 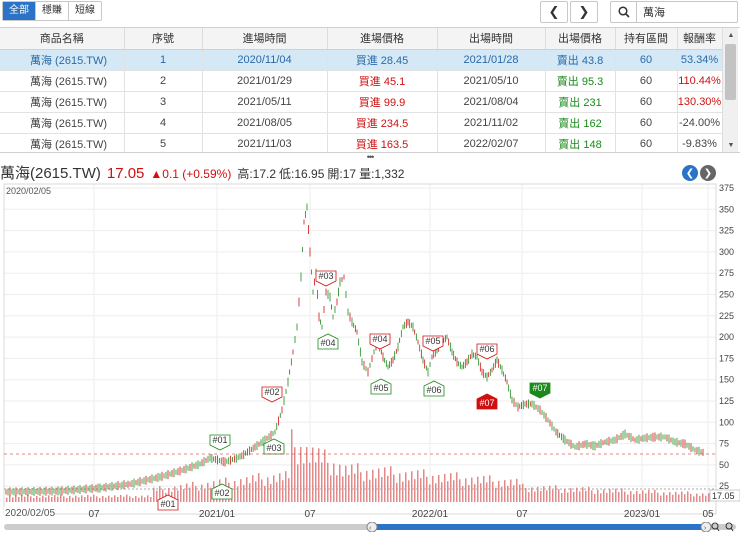 What do you see at coordinates (700, 81) in the screenshot?
I see `cell-ret: 110.44%` at bounding box center [700, 81].